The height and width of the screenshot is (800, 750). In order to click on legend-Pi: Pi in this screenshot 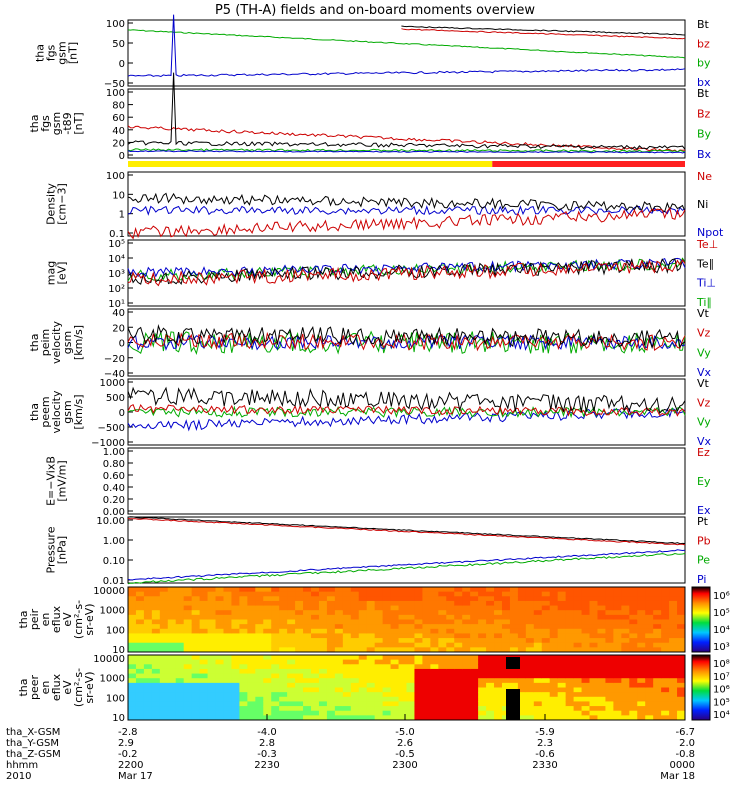, I will do `click(701, 579)`.